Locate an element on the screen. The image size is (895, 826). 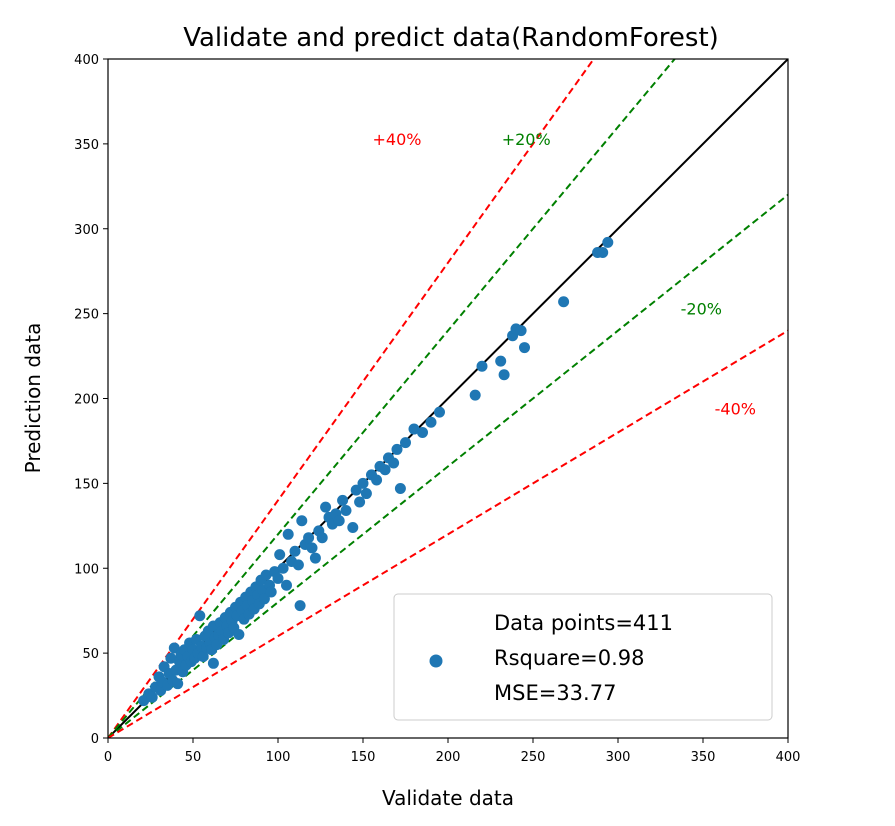
legend-entry-line: Rsquare=0.98 is located at coordinates (569, 658).